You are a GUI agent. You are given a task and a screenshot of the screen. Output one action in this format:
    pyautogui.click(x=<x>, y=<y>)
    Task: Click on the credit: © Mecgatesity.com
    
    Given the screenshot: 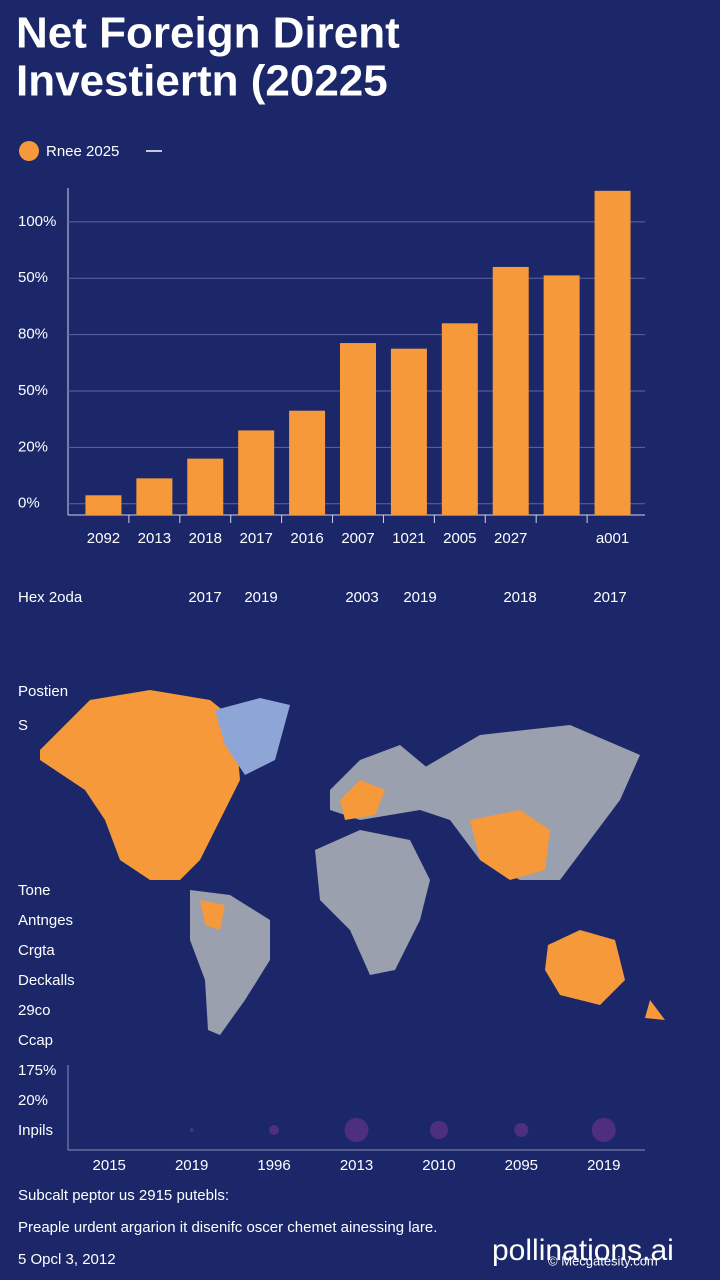 What is the action you would take?
    pyautogui.click(x=603, y=1260)
    